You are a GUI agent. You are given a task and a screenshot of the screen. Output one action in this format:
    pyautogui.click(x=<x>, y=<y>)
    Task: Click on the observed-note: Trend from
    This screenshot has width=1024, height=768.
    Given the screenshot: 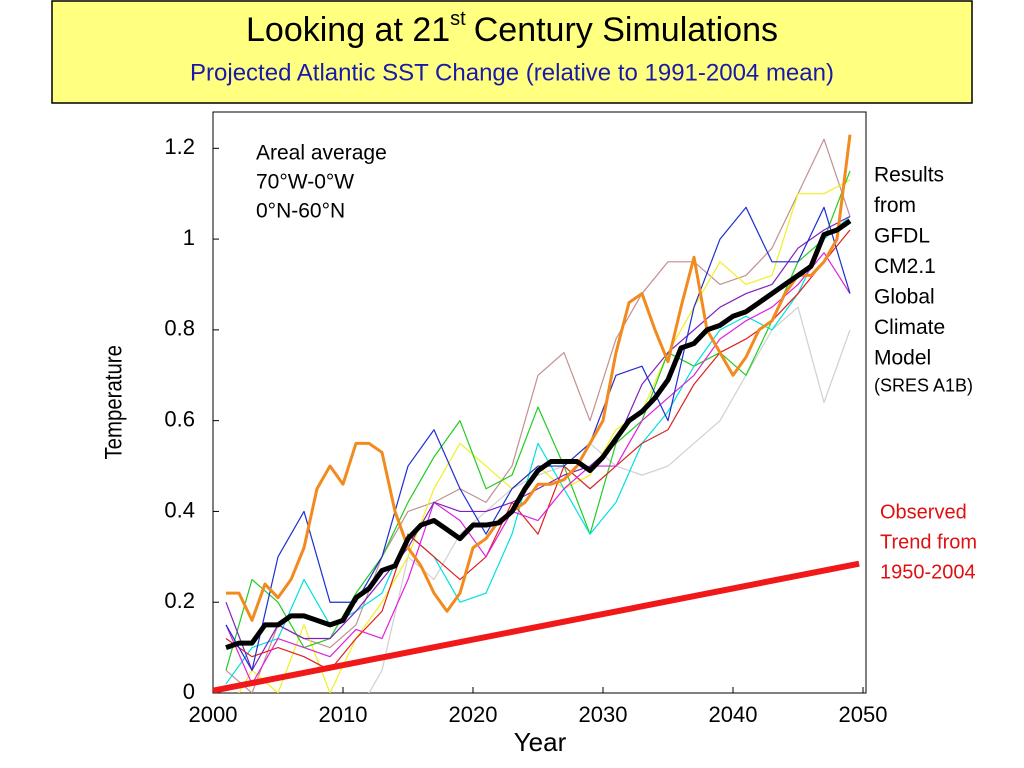 What is the action you would take?
    pyautogui.click(x=928, y=542)
    